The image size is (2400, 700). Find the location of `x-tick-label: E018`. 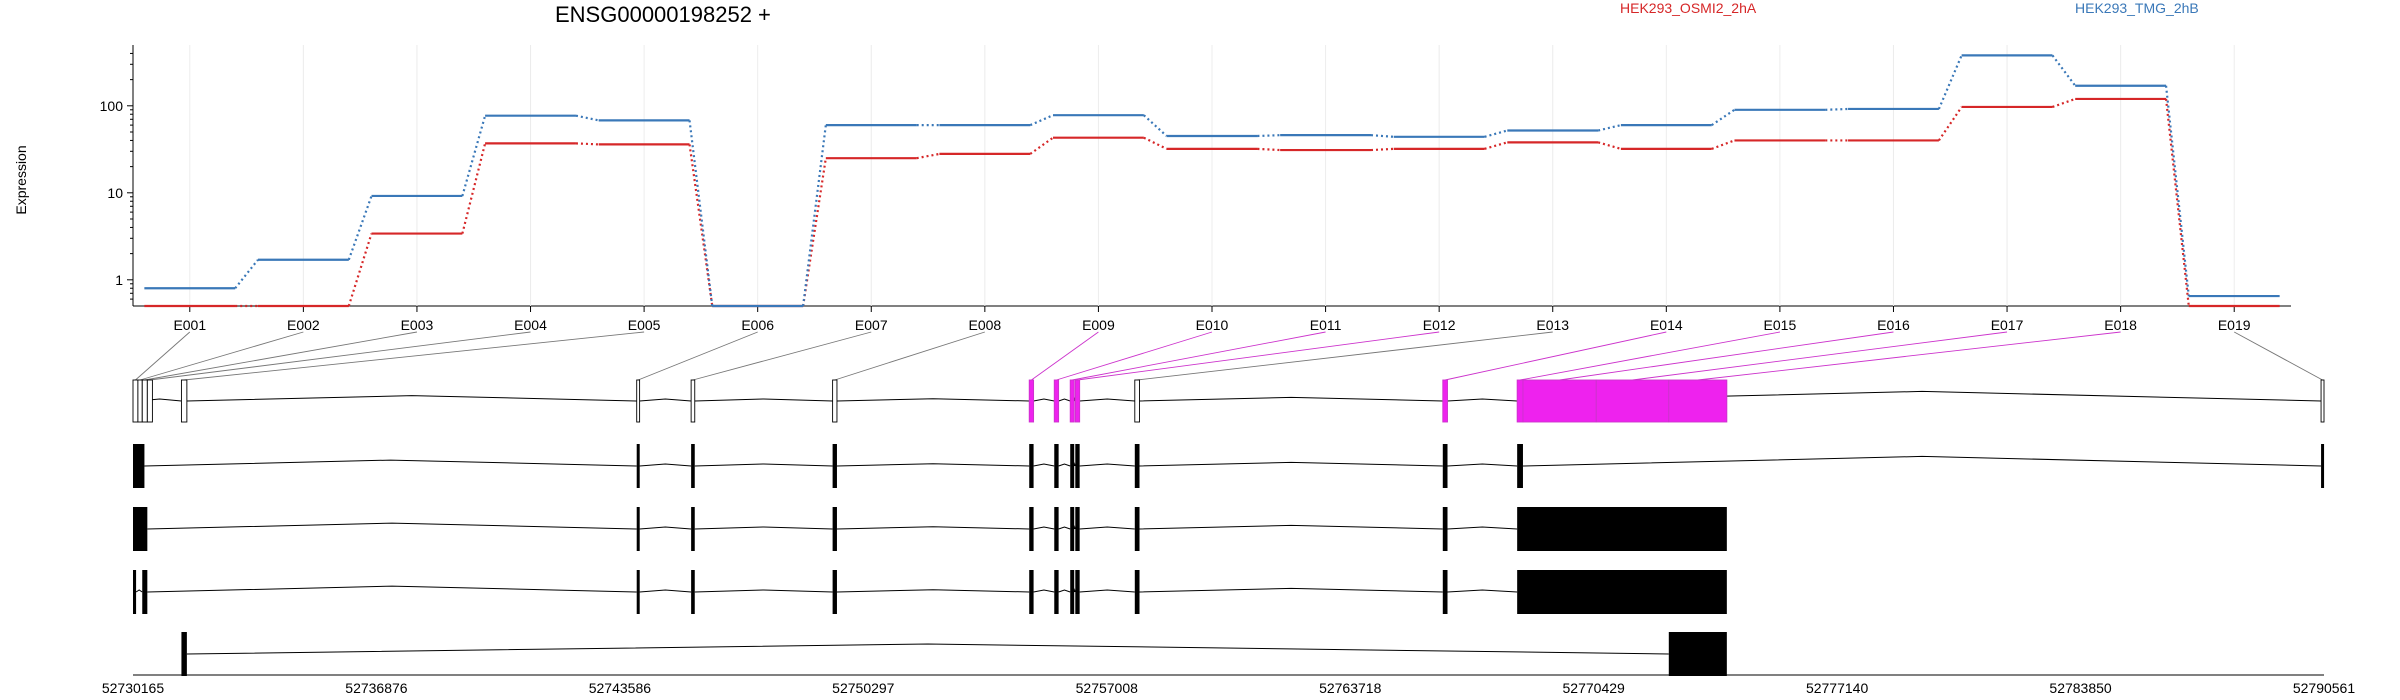

x-tick-label: E018 is located at coordinates (2120, 325).